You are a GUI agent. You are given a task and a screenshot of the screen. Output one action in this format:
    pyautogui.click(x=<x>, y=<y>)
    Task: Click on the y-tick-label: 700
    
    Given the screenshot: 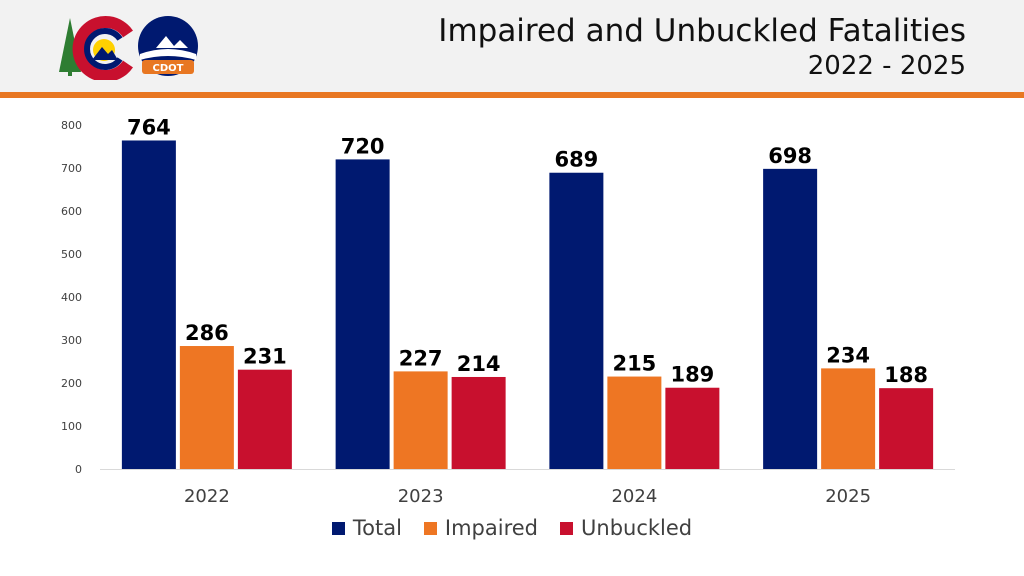 What is the action you would take?
    pyautogui.click(x=71, y=168)
    